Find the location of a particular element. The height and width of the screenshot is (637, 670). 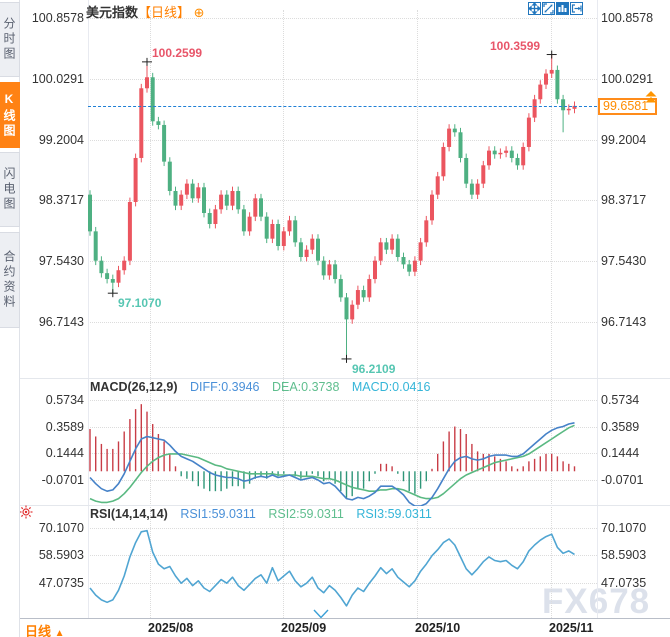

axis-label-left: 0.1444 is located at coordinates (64, 453).